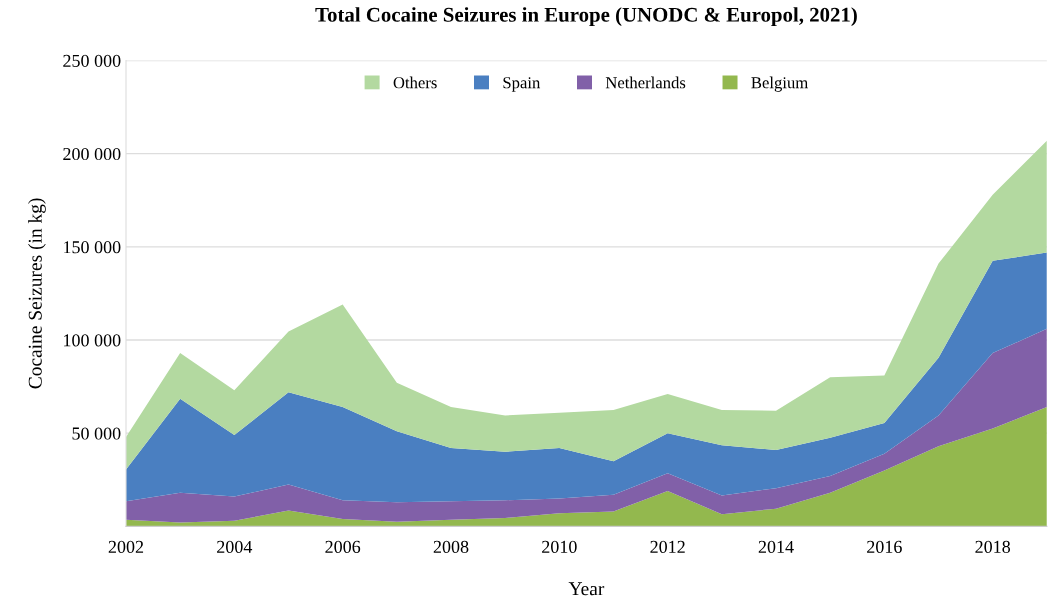  What do you see at coordinates (586, 589) in the screenshot?
I see `x-axis-title: Year` at bounding box center [586, 589].